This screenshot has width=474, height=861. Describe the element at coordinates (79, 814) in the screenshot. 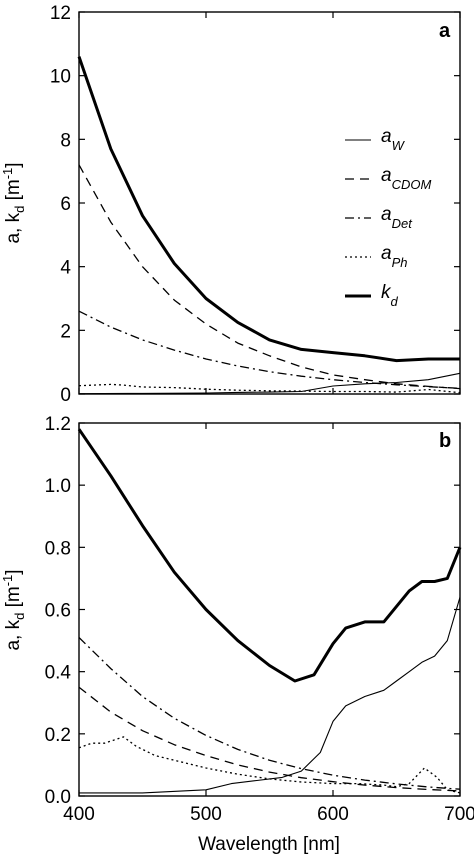

I see `x-tick-label: 400` at that location.